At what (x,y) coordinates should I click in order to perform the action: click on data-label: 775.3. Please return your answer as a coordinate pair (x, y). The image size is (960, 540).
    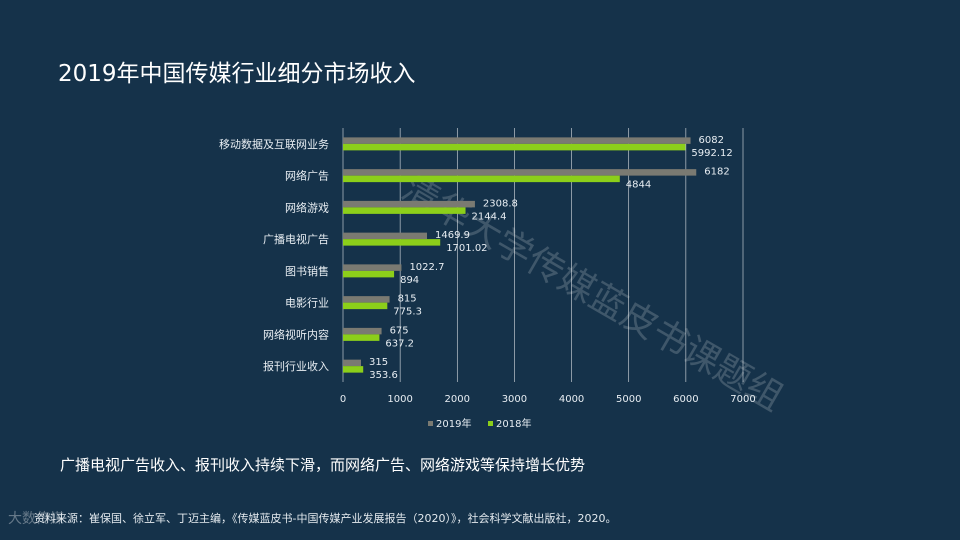
    Looking at the image, I should click on (407, 312).